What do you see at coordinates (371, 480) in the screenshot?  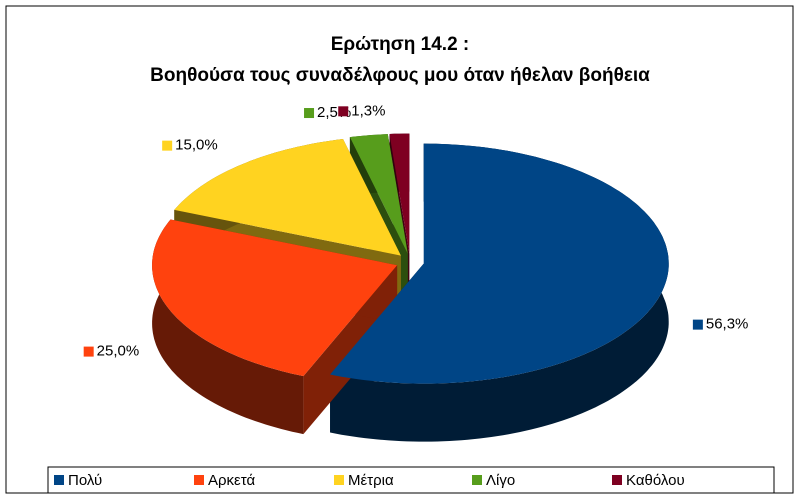 I see `legend-label: Μέτρια` at bounding box center [371, 480].